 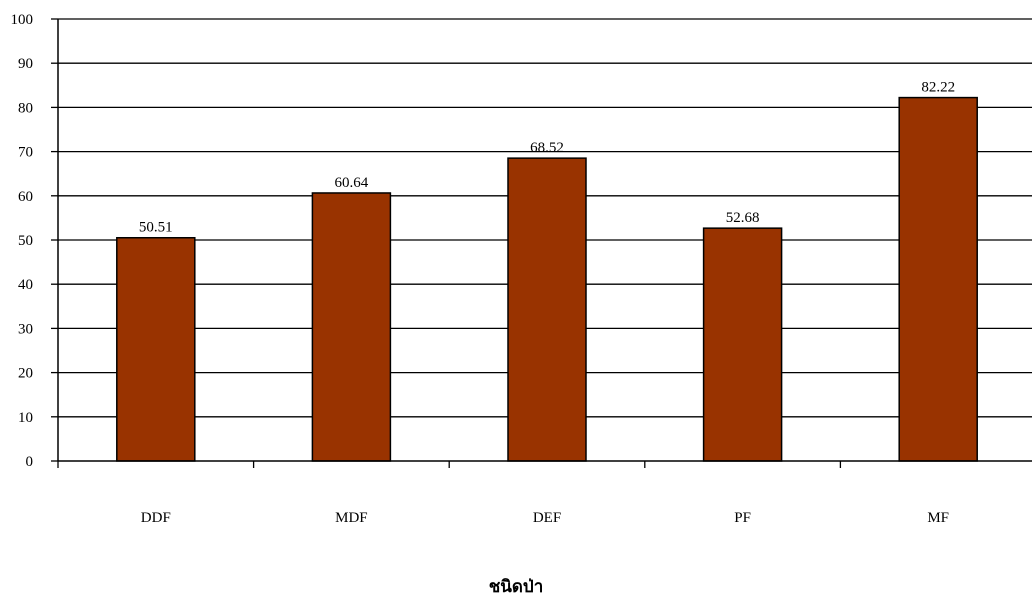 What do you see at coordinates (351, 327) in the screenshot?
I see `bar-MDF` at bounding box center [351, 327].